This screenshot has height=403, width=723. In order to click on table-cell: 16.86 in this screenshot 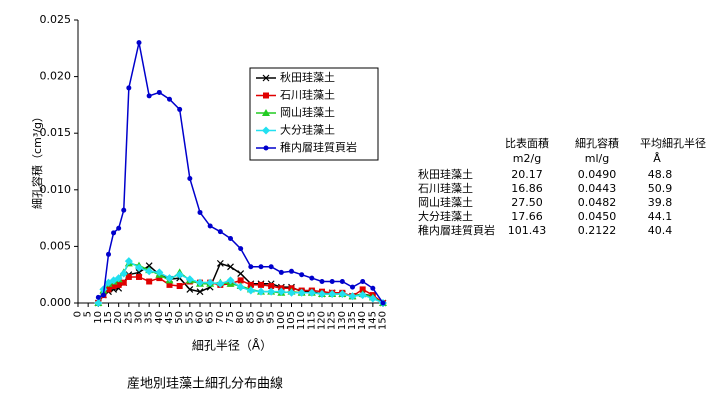, I will do `click(527, 188)`.